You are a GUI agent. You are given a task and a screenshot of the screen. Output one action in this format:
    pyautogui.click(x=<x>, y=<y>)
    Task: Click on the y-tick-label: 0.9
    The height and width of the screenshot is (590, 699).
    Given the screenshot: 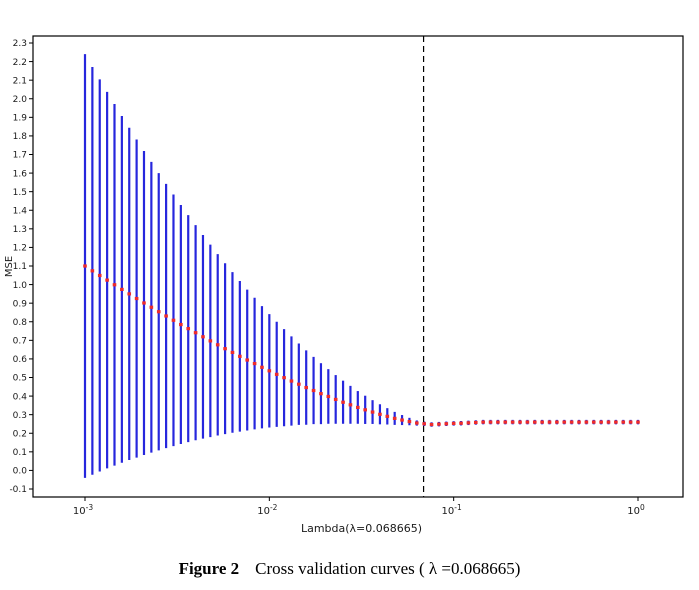 What is the action you would take?
    pyautogui.click(x=20, y=304)
    